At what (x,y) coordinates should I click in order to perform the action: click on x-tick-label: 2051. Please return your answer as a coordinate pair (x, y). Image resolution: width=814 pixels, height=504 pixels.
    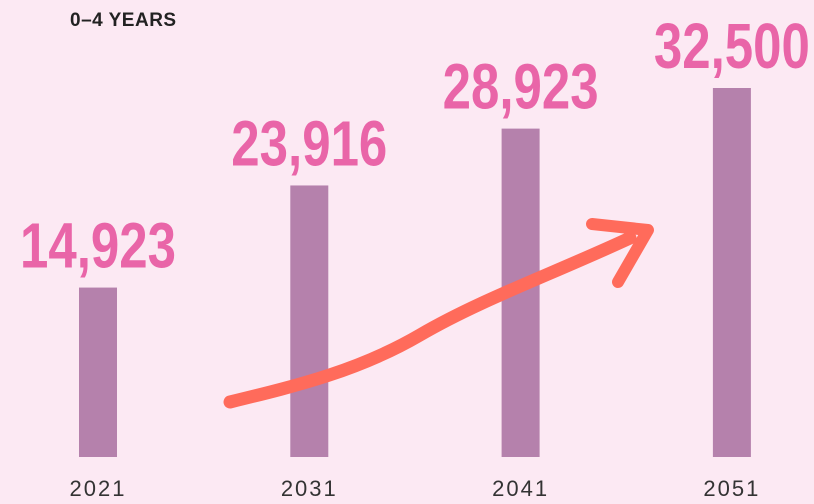
    Looking at the image, I should click on (731, 488).